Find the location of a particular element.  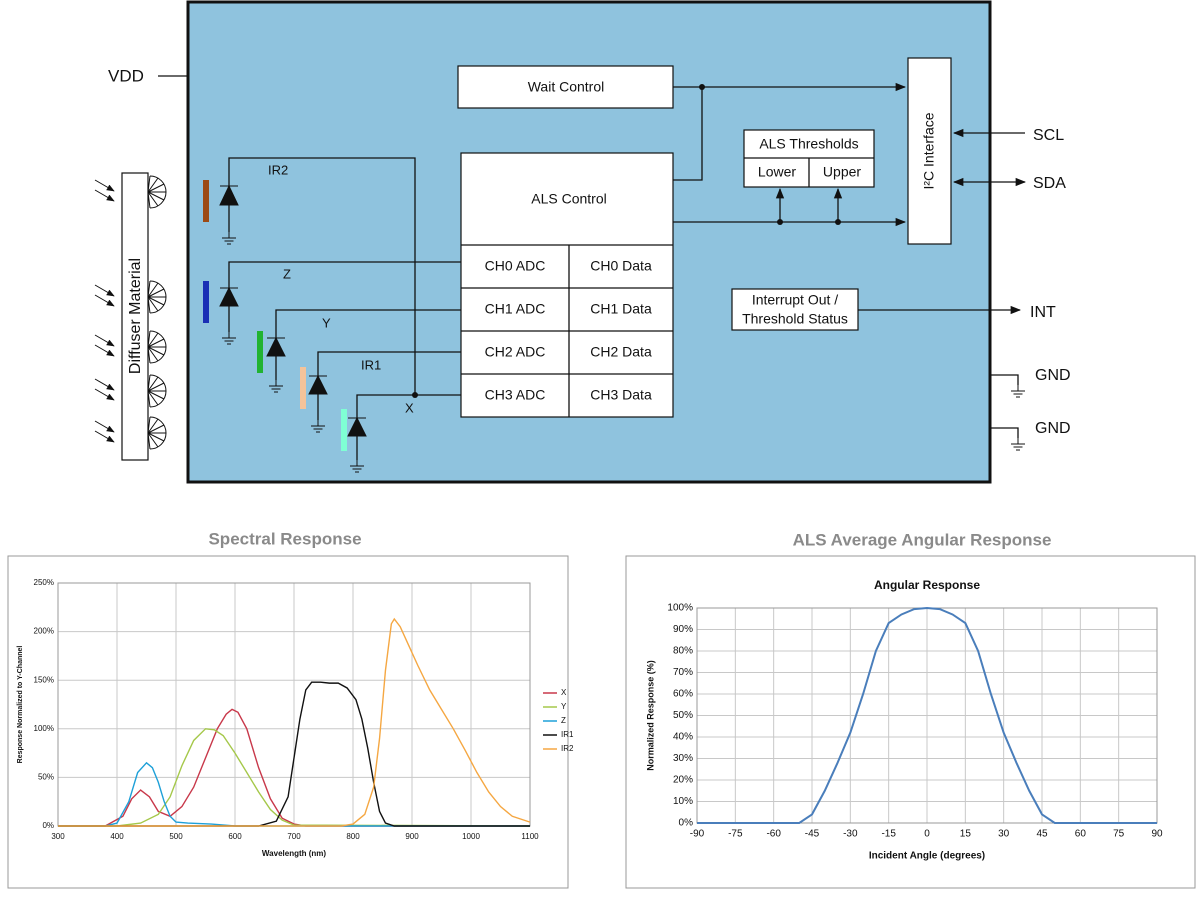

int-label: INT is located at coordinates (1043, 312).